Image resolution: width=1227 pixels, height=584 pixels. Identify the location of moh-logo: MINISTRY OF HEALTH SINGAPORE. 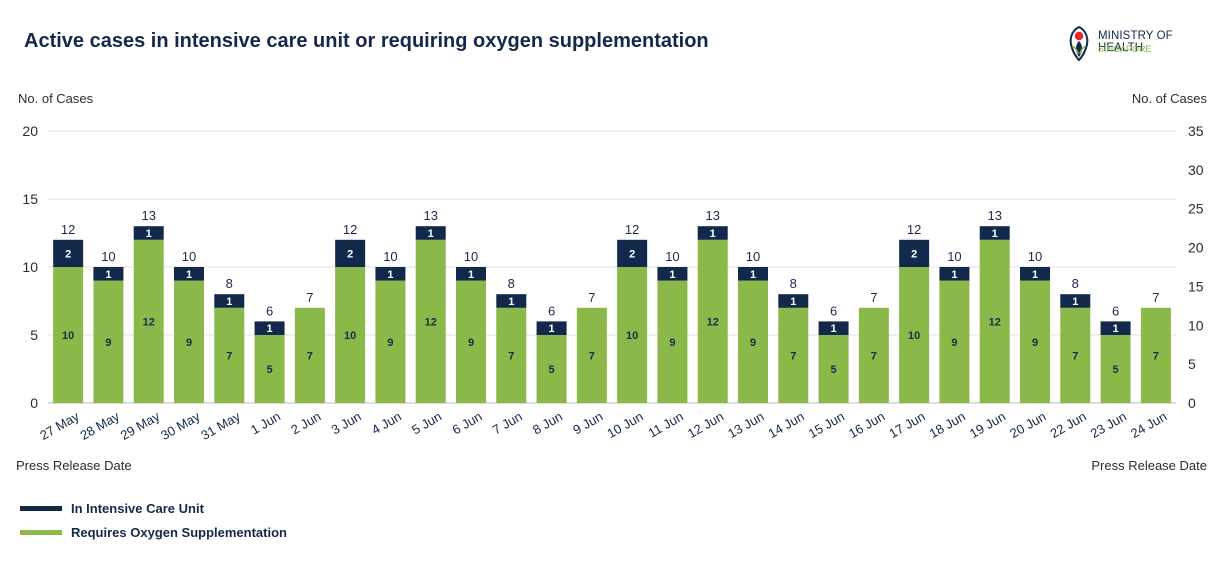
(1141, 44).